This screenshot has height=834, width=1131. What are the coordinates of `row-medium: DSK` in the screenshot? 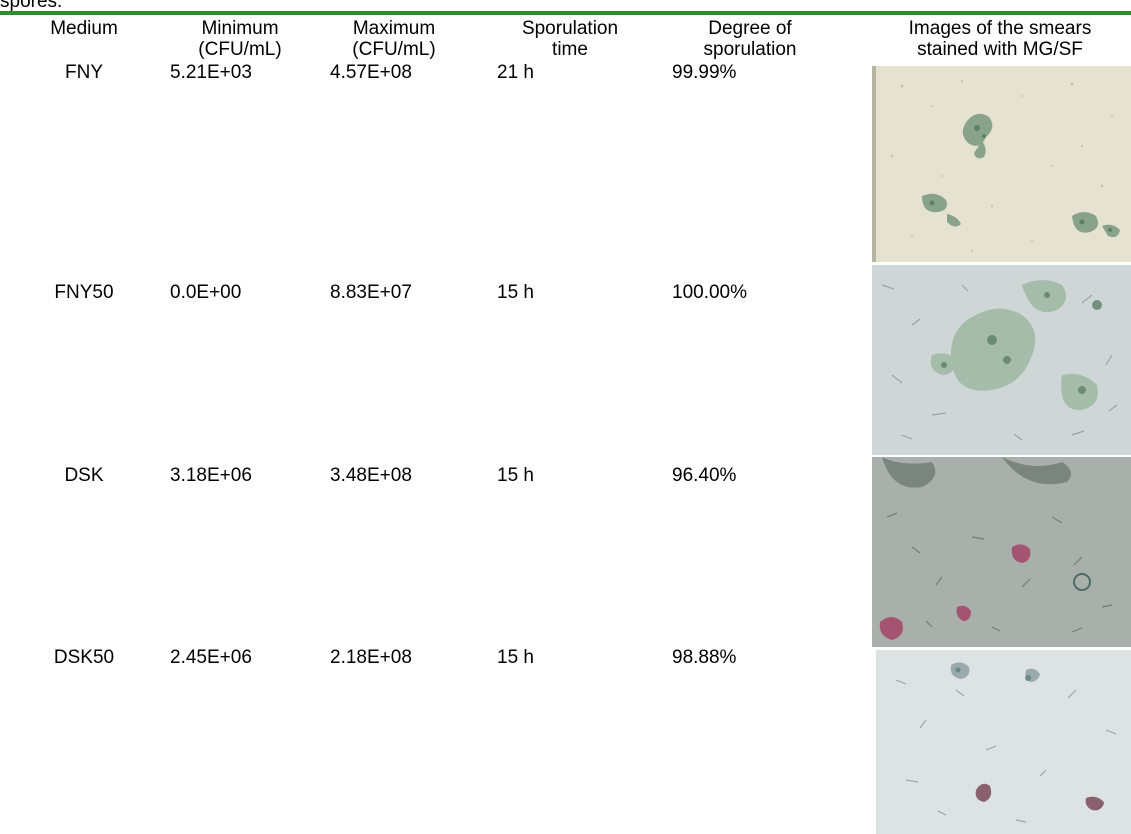 It's located at (84, 475).